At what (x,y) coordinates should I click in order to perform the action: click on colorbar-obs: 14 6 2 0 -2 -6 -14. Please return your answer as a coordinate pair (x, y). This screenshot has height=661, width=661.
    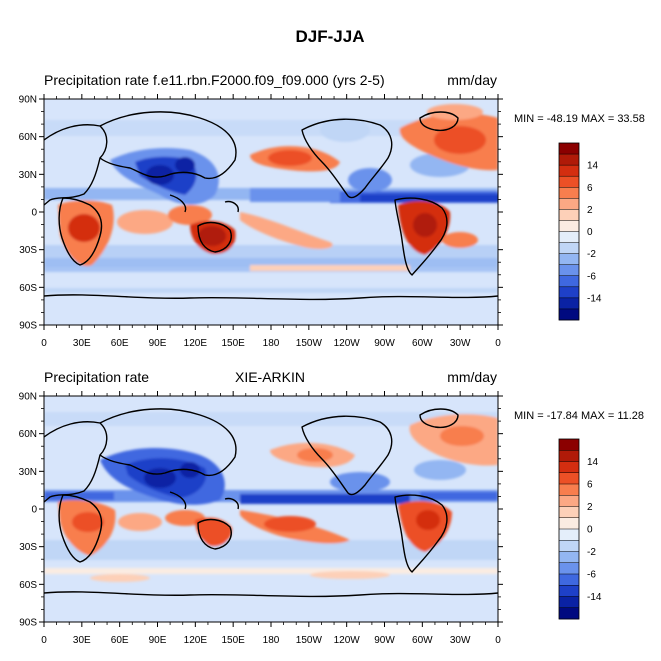
    Looking at the image, I should click on (580, 529).